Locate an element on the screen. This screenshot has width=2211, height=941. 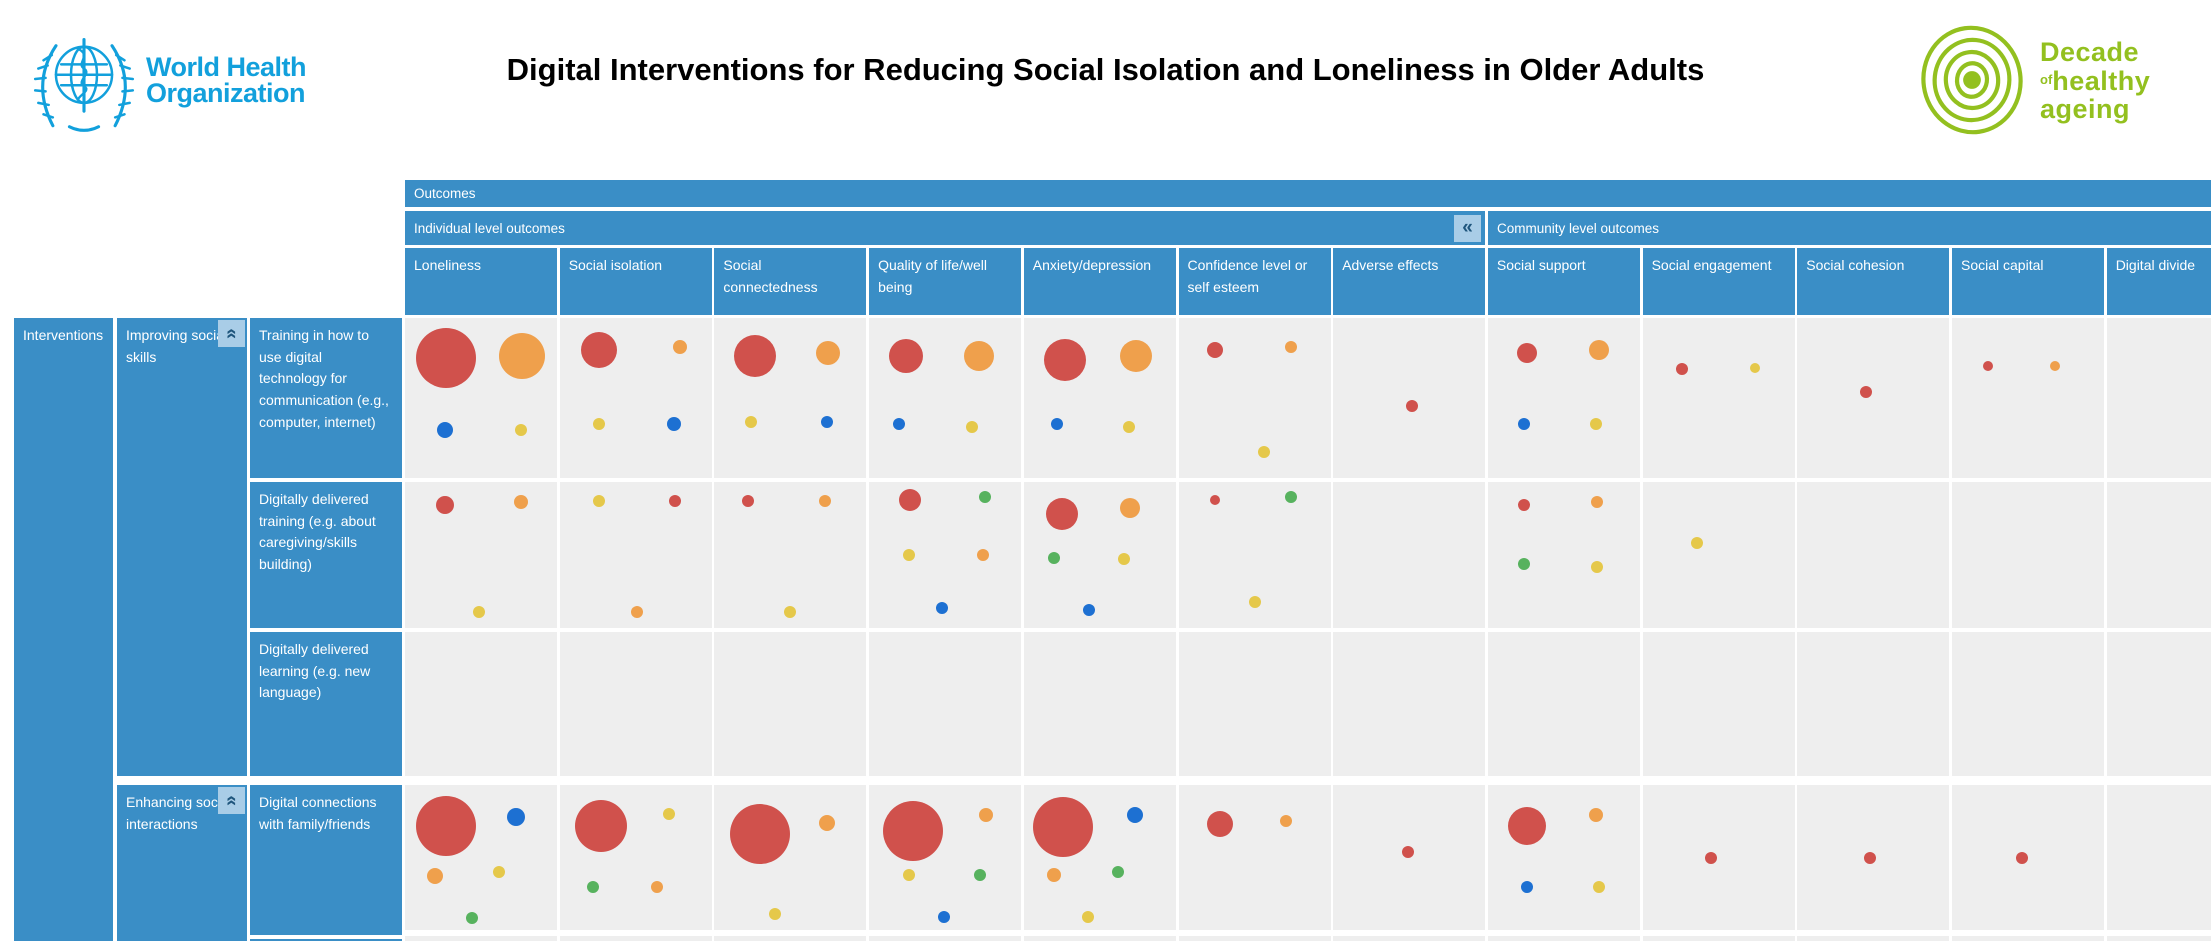
column-header-loneliness: Loneliness is located at coordinates (481, 281).